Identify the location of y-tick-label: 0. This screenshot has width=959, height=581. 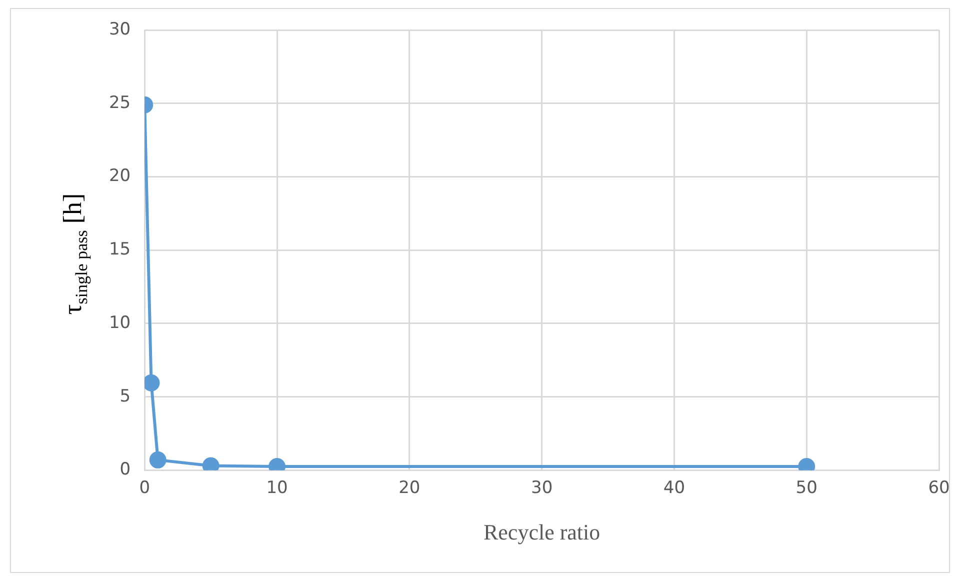
(125, 470).